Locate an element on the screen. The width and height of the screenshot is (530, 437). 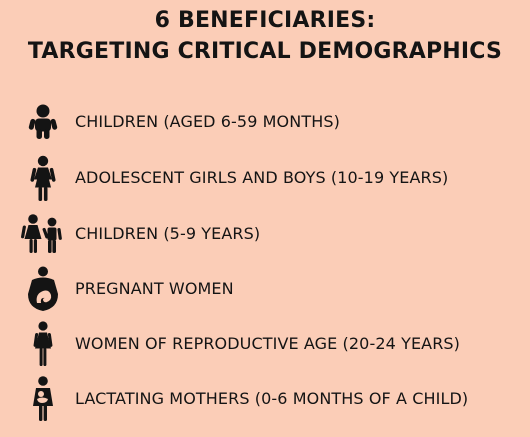
lactating-mother-icon is located at coordinates (43, 400).